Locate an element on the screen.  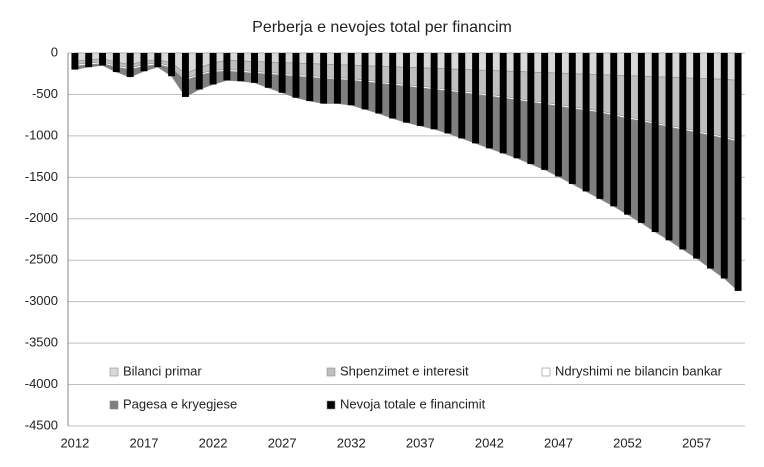
x-tick-label: 2012 is located at coordinates (74, 442).